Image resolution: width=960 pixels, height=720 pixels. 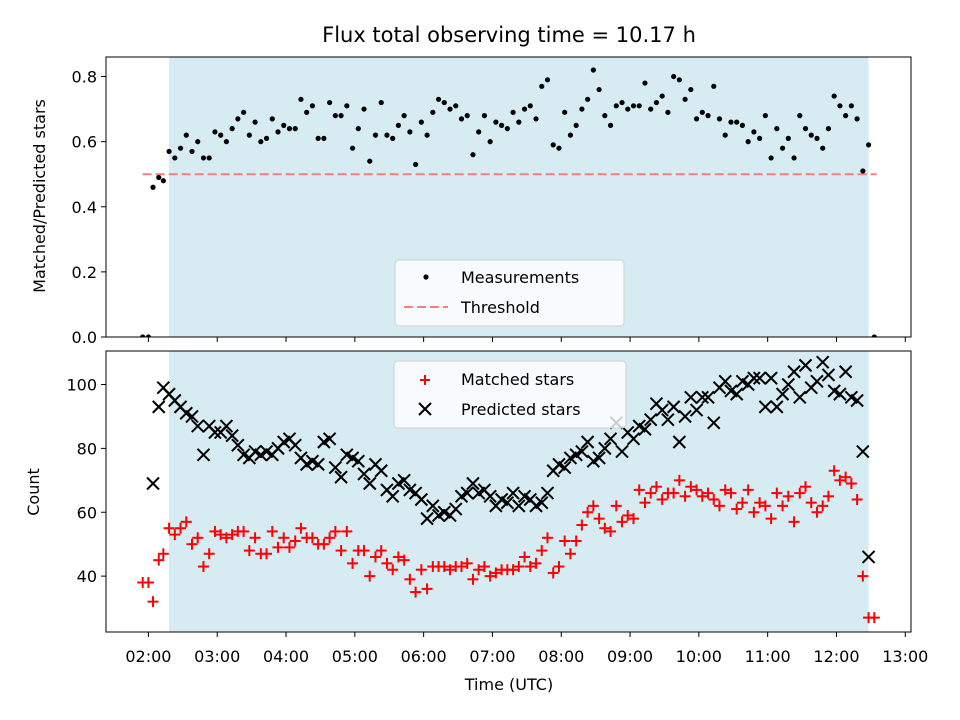 I want to click on ratio-legend: Measurements Threshold, so click(x=509, y=293).